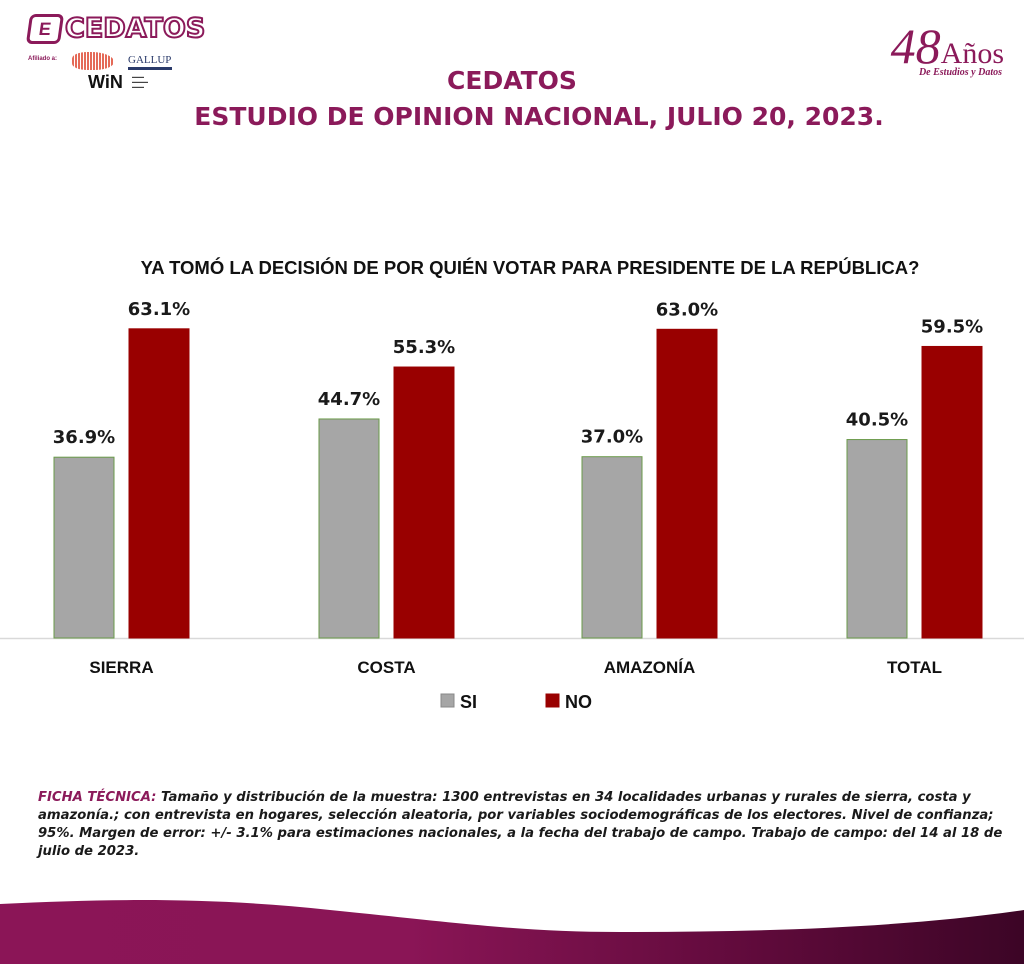  I want to click on gallup-bar, so click(150, 68).